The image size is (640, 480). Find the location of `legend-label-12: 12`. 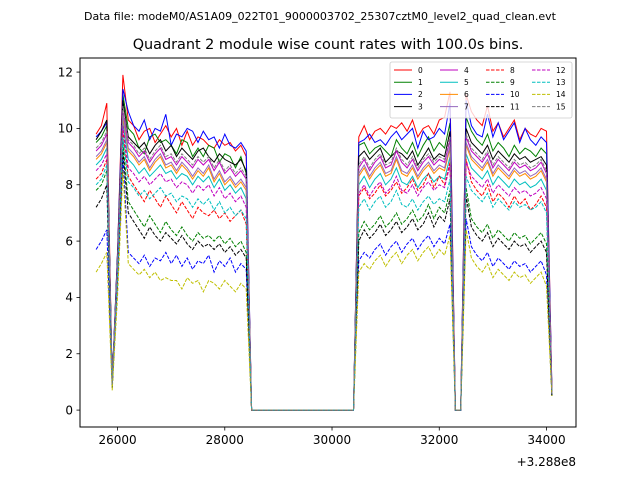

legend-label-12: 12 is located at coordinates (561, 70).